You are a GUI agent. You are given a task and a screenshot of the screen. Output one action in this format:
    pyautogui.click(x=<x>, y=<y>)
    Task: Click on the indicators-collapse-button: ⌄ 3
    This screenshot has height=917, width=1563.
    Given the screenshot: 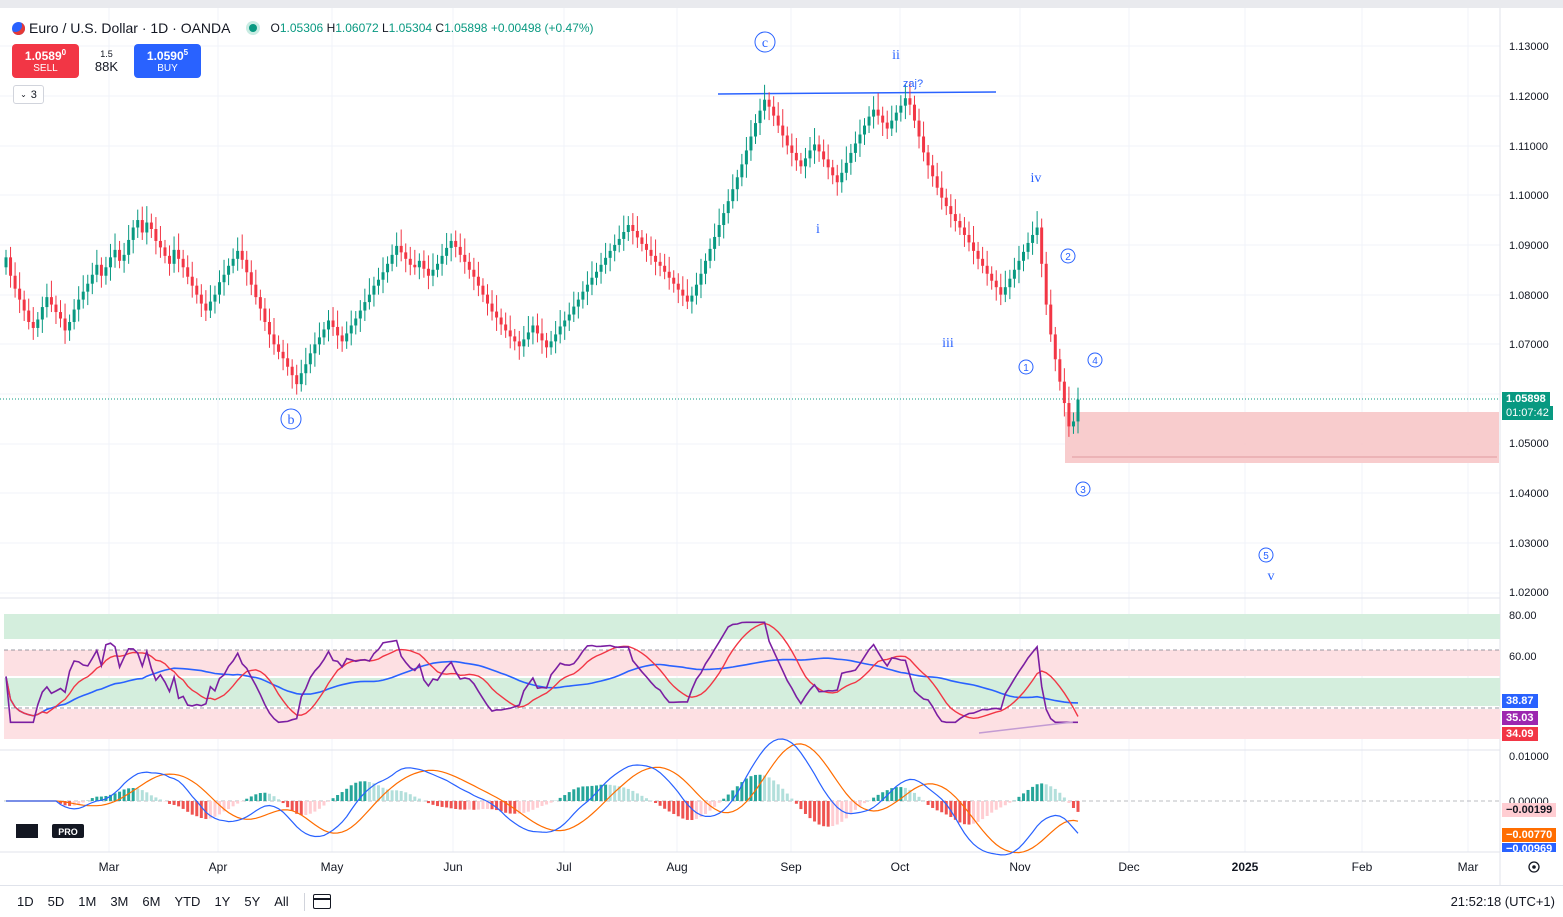 What is the action you would take?
    pyautogui.click(x=28, y=94)
    